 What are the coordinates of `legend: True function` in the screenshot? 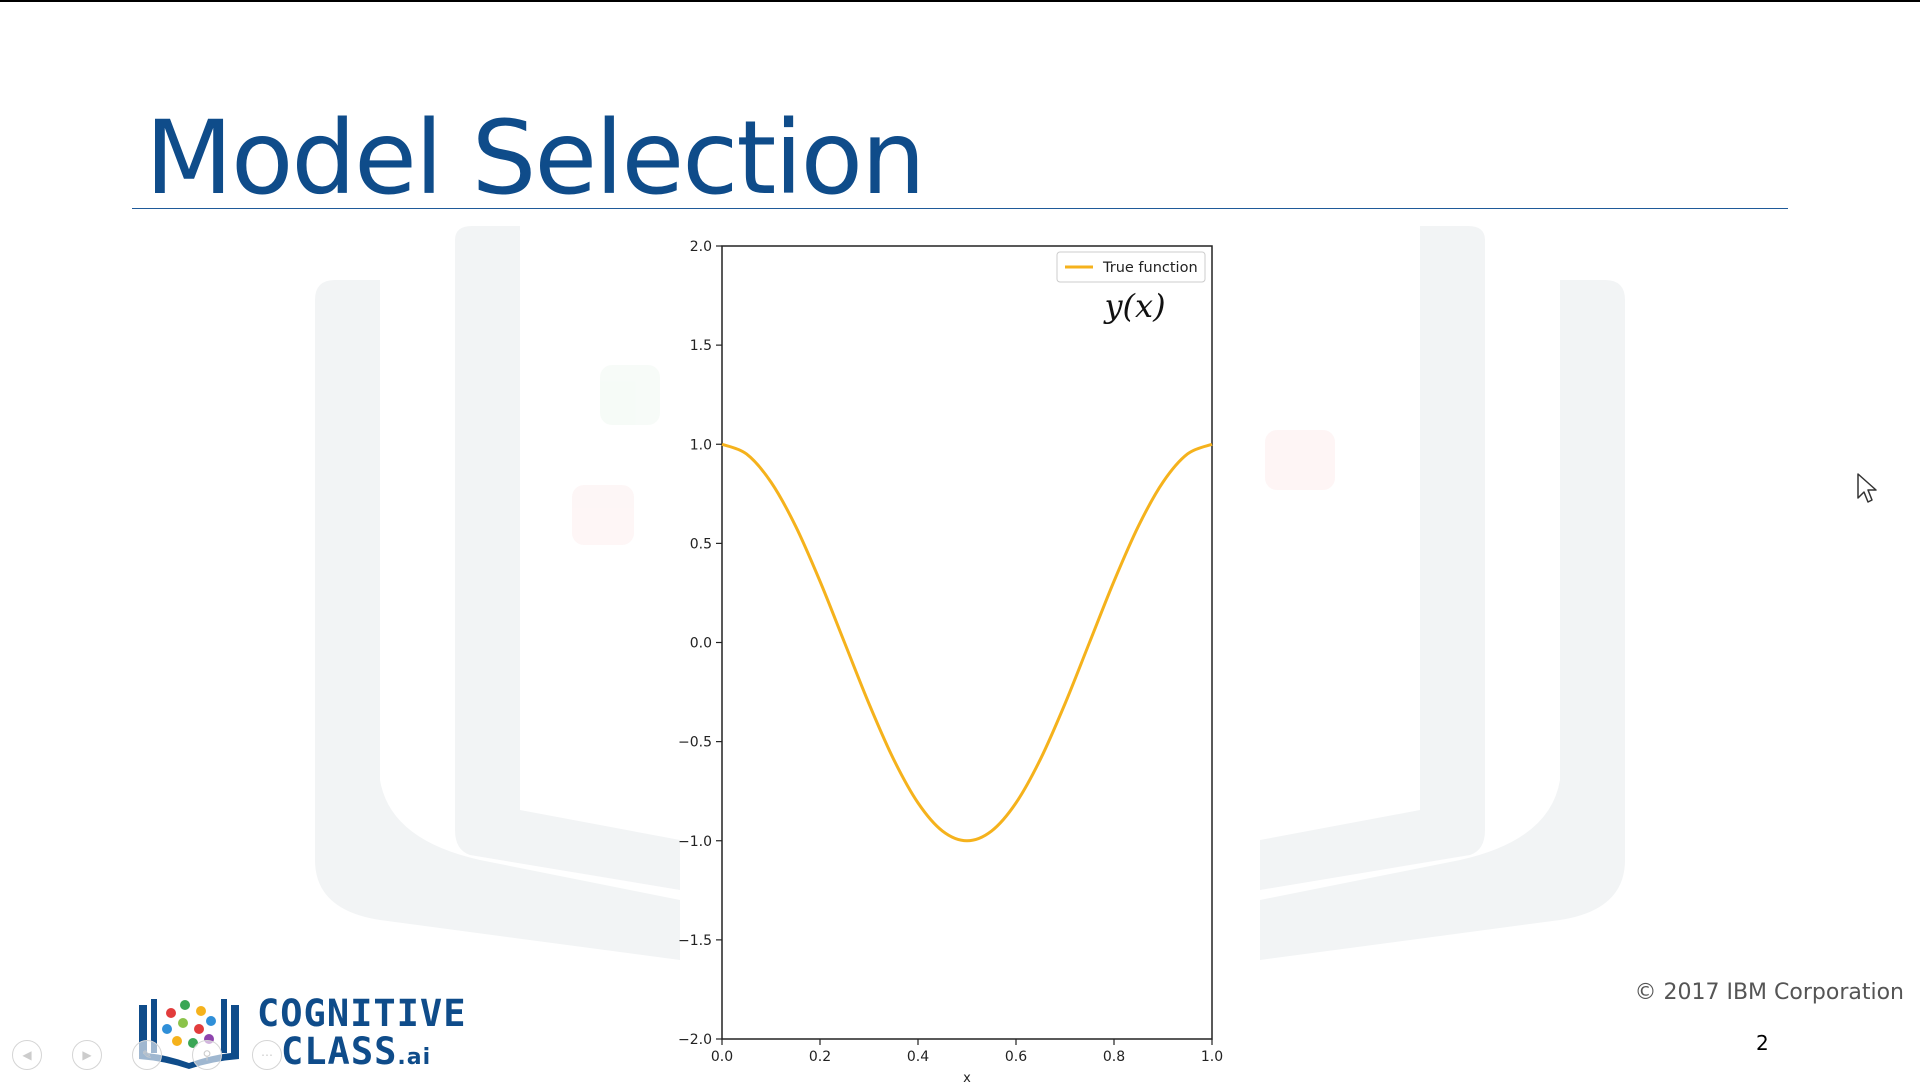 It's located at (1131, 267).